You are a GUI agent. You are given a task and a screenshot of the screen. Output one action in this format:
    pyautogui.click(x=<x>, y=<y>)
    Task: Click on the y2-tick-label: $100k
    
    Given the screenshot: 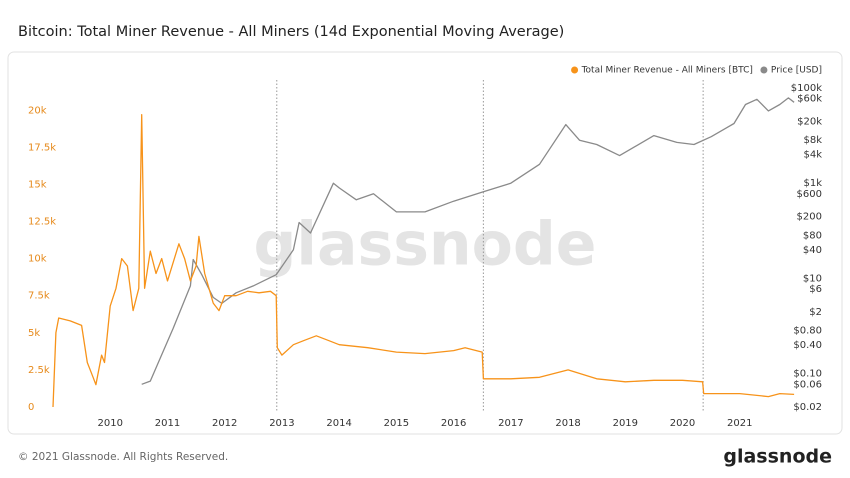 What is the action you would take?
    pyautogui.click(x=806, y=88)
    